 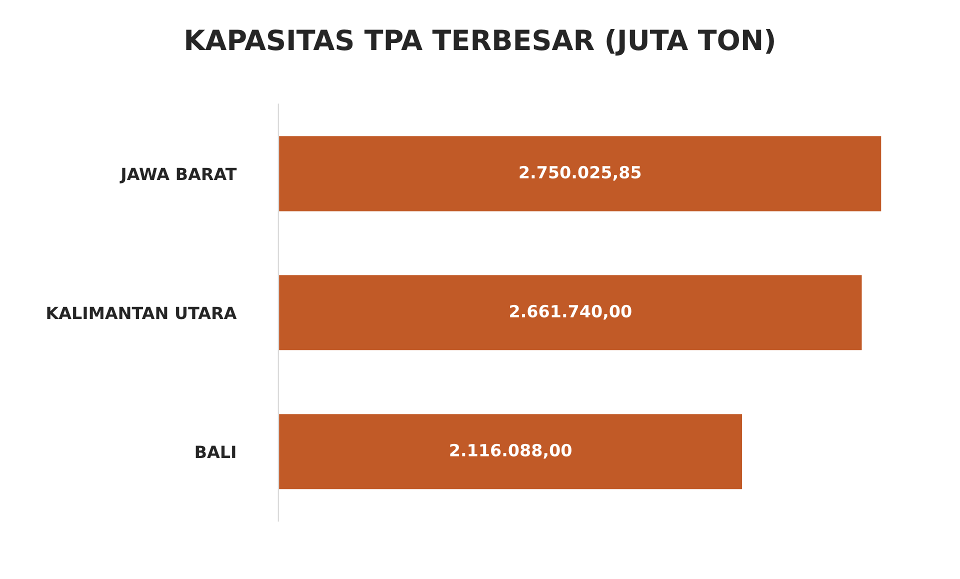 I want to click on data-label: 2.750.025,85, so click(x=580, y=173).